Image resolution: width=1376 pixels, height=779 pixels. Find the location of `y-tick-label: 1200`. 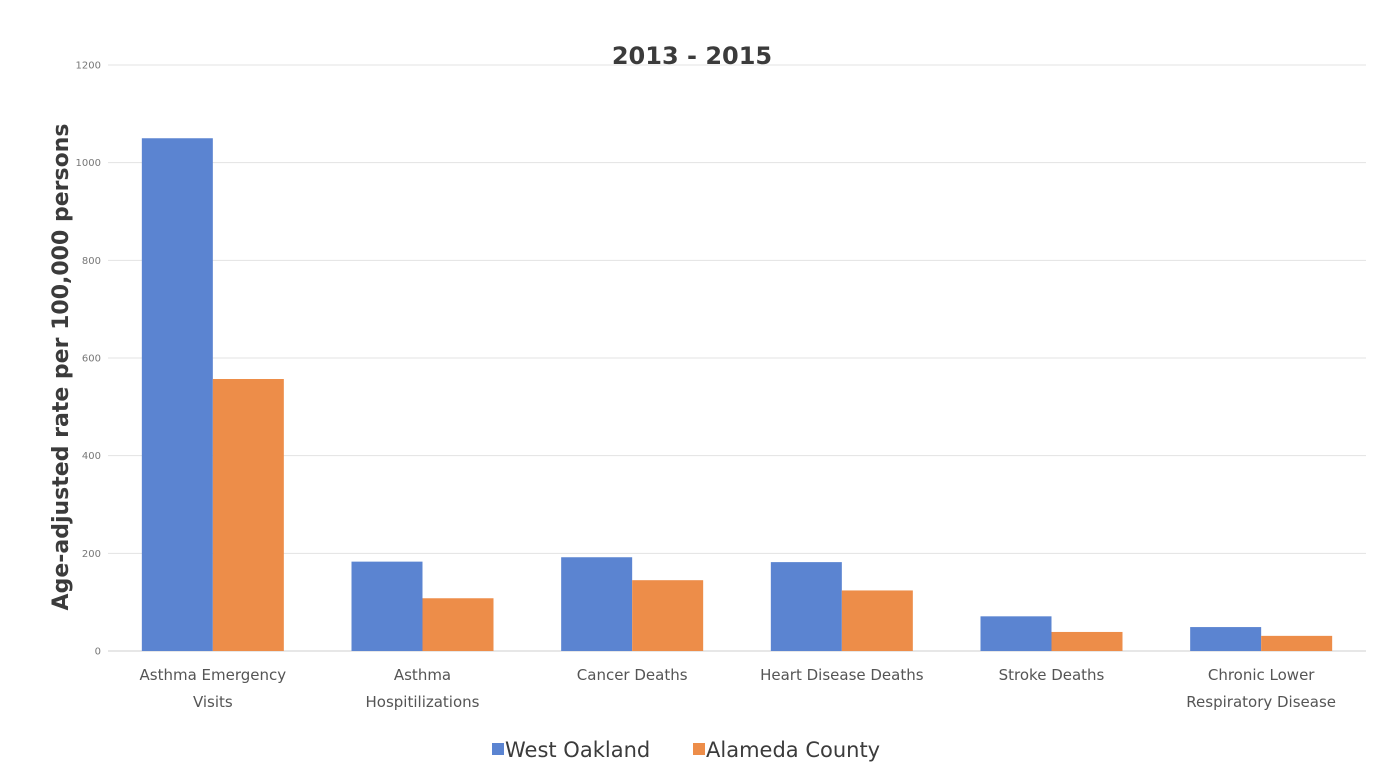

y-tick-label: 1200 is located at coordinates (88, 66).